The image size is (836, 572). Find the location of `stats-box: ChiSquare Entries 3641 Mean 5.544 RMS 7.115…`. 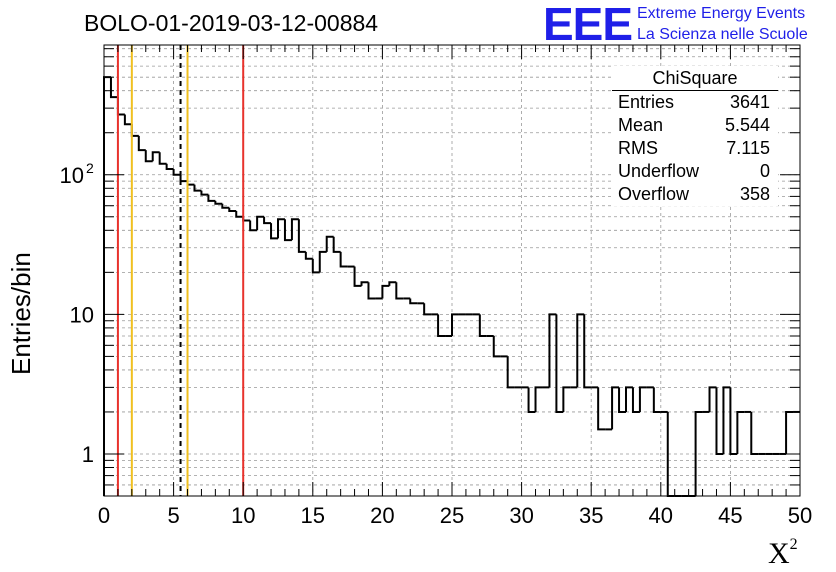

stats-box: ChiSquare Entries 3641 Mean 5.544 RMS 7.115… is located at coordinates (695, 136).